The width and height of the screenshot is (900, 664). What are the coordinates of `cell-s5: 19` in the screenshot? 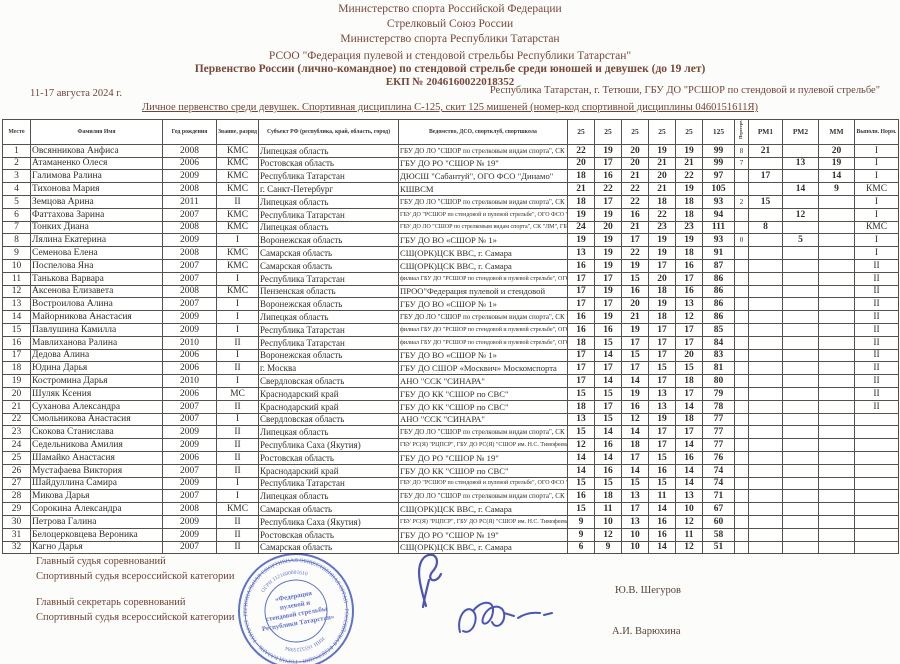 It's located at (689, 150).